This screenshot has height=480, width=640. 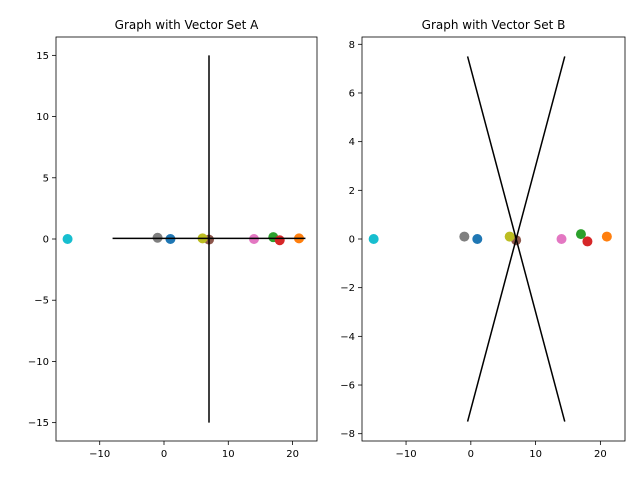 What do you see at coordinates (494, 25) in the screenshot?
I see `chart-title: Graph with Vector Set B` at bounding box center [494, 25].